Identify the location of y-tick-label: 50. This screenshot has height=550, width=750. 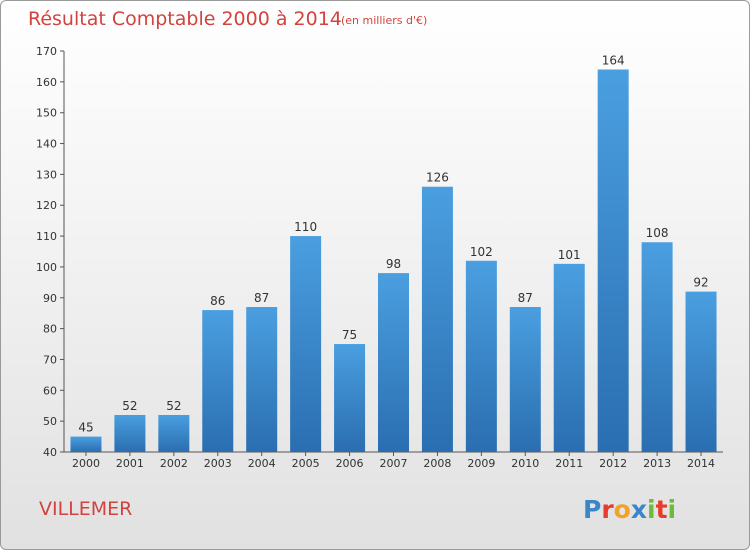
(50, 421).